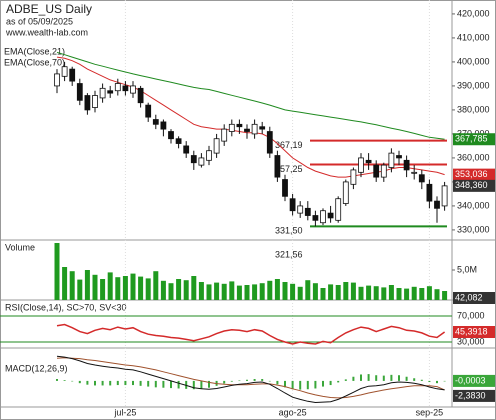  I want to click on rsi-line, so click(251, 334).